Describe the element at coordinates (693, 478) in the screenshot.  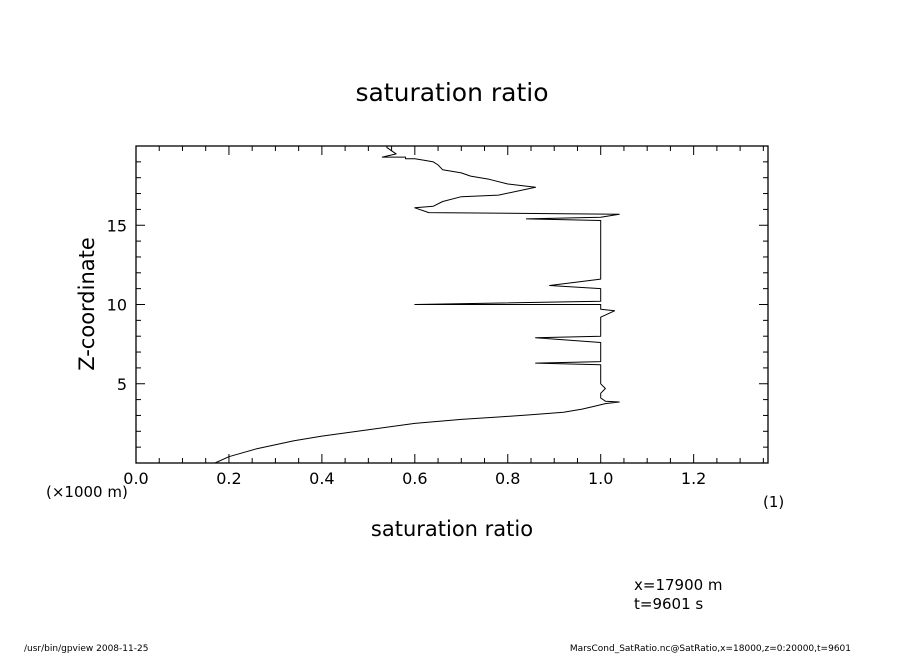
I see `x-tick-label: 1.2` at that location.